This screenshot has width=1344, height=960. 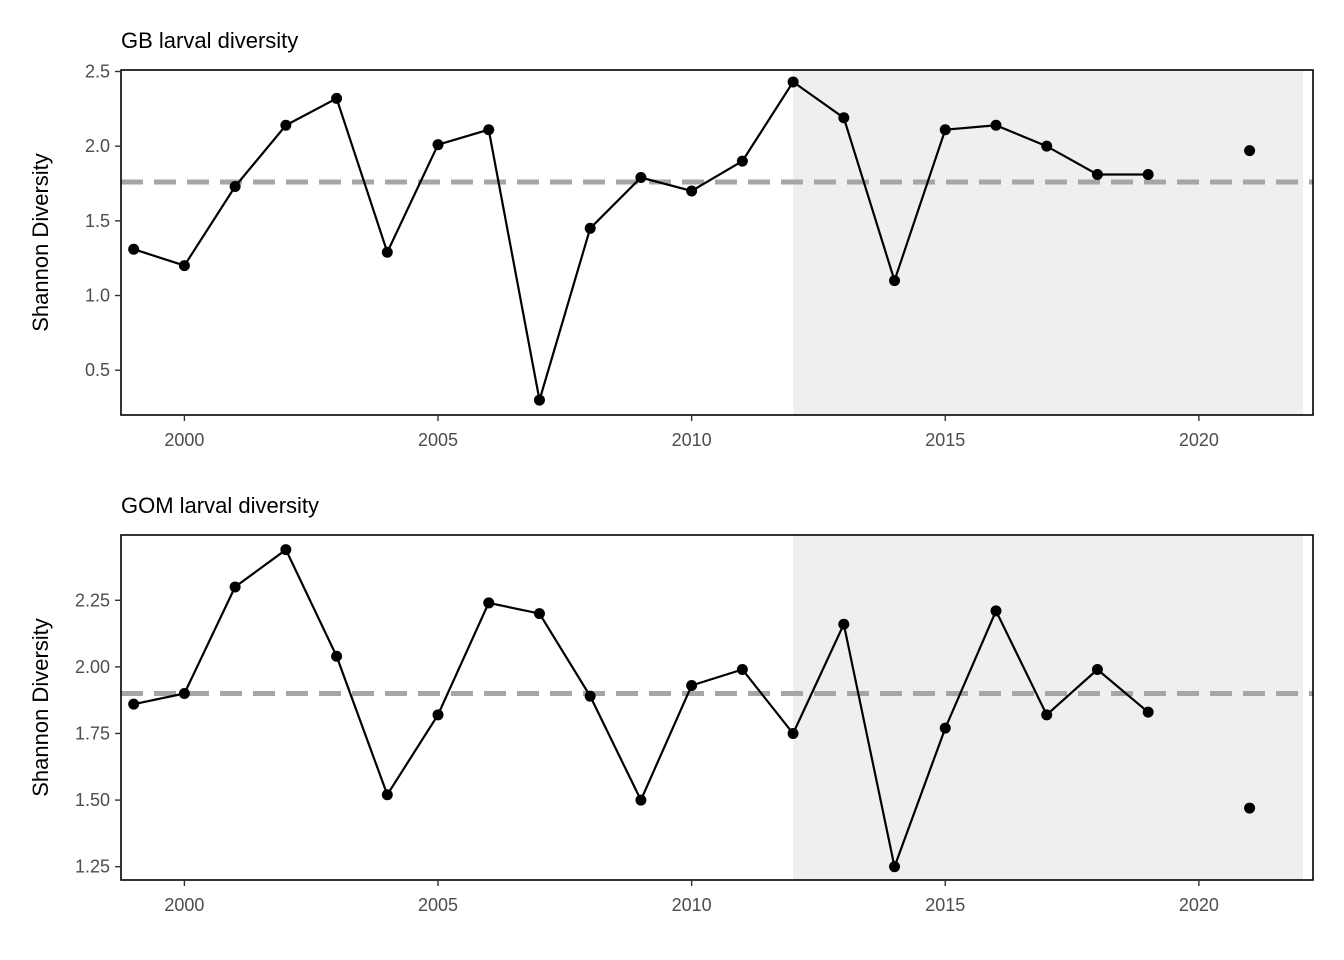 What do you see at coordinates (92, 733) in the screenshot?
I see `y-tick-label: 1.75` at bounding box center [92, 733].